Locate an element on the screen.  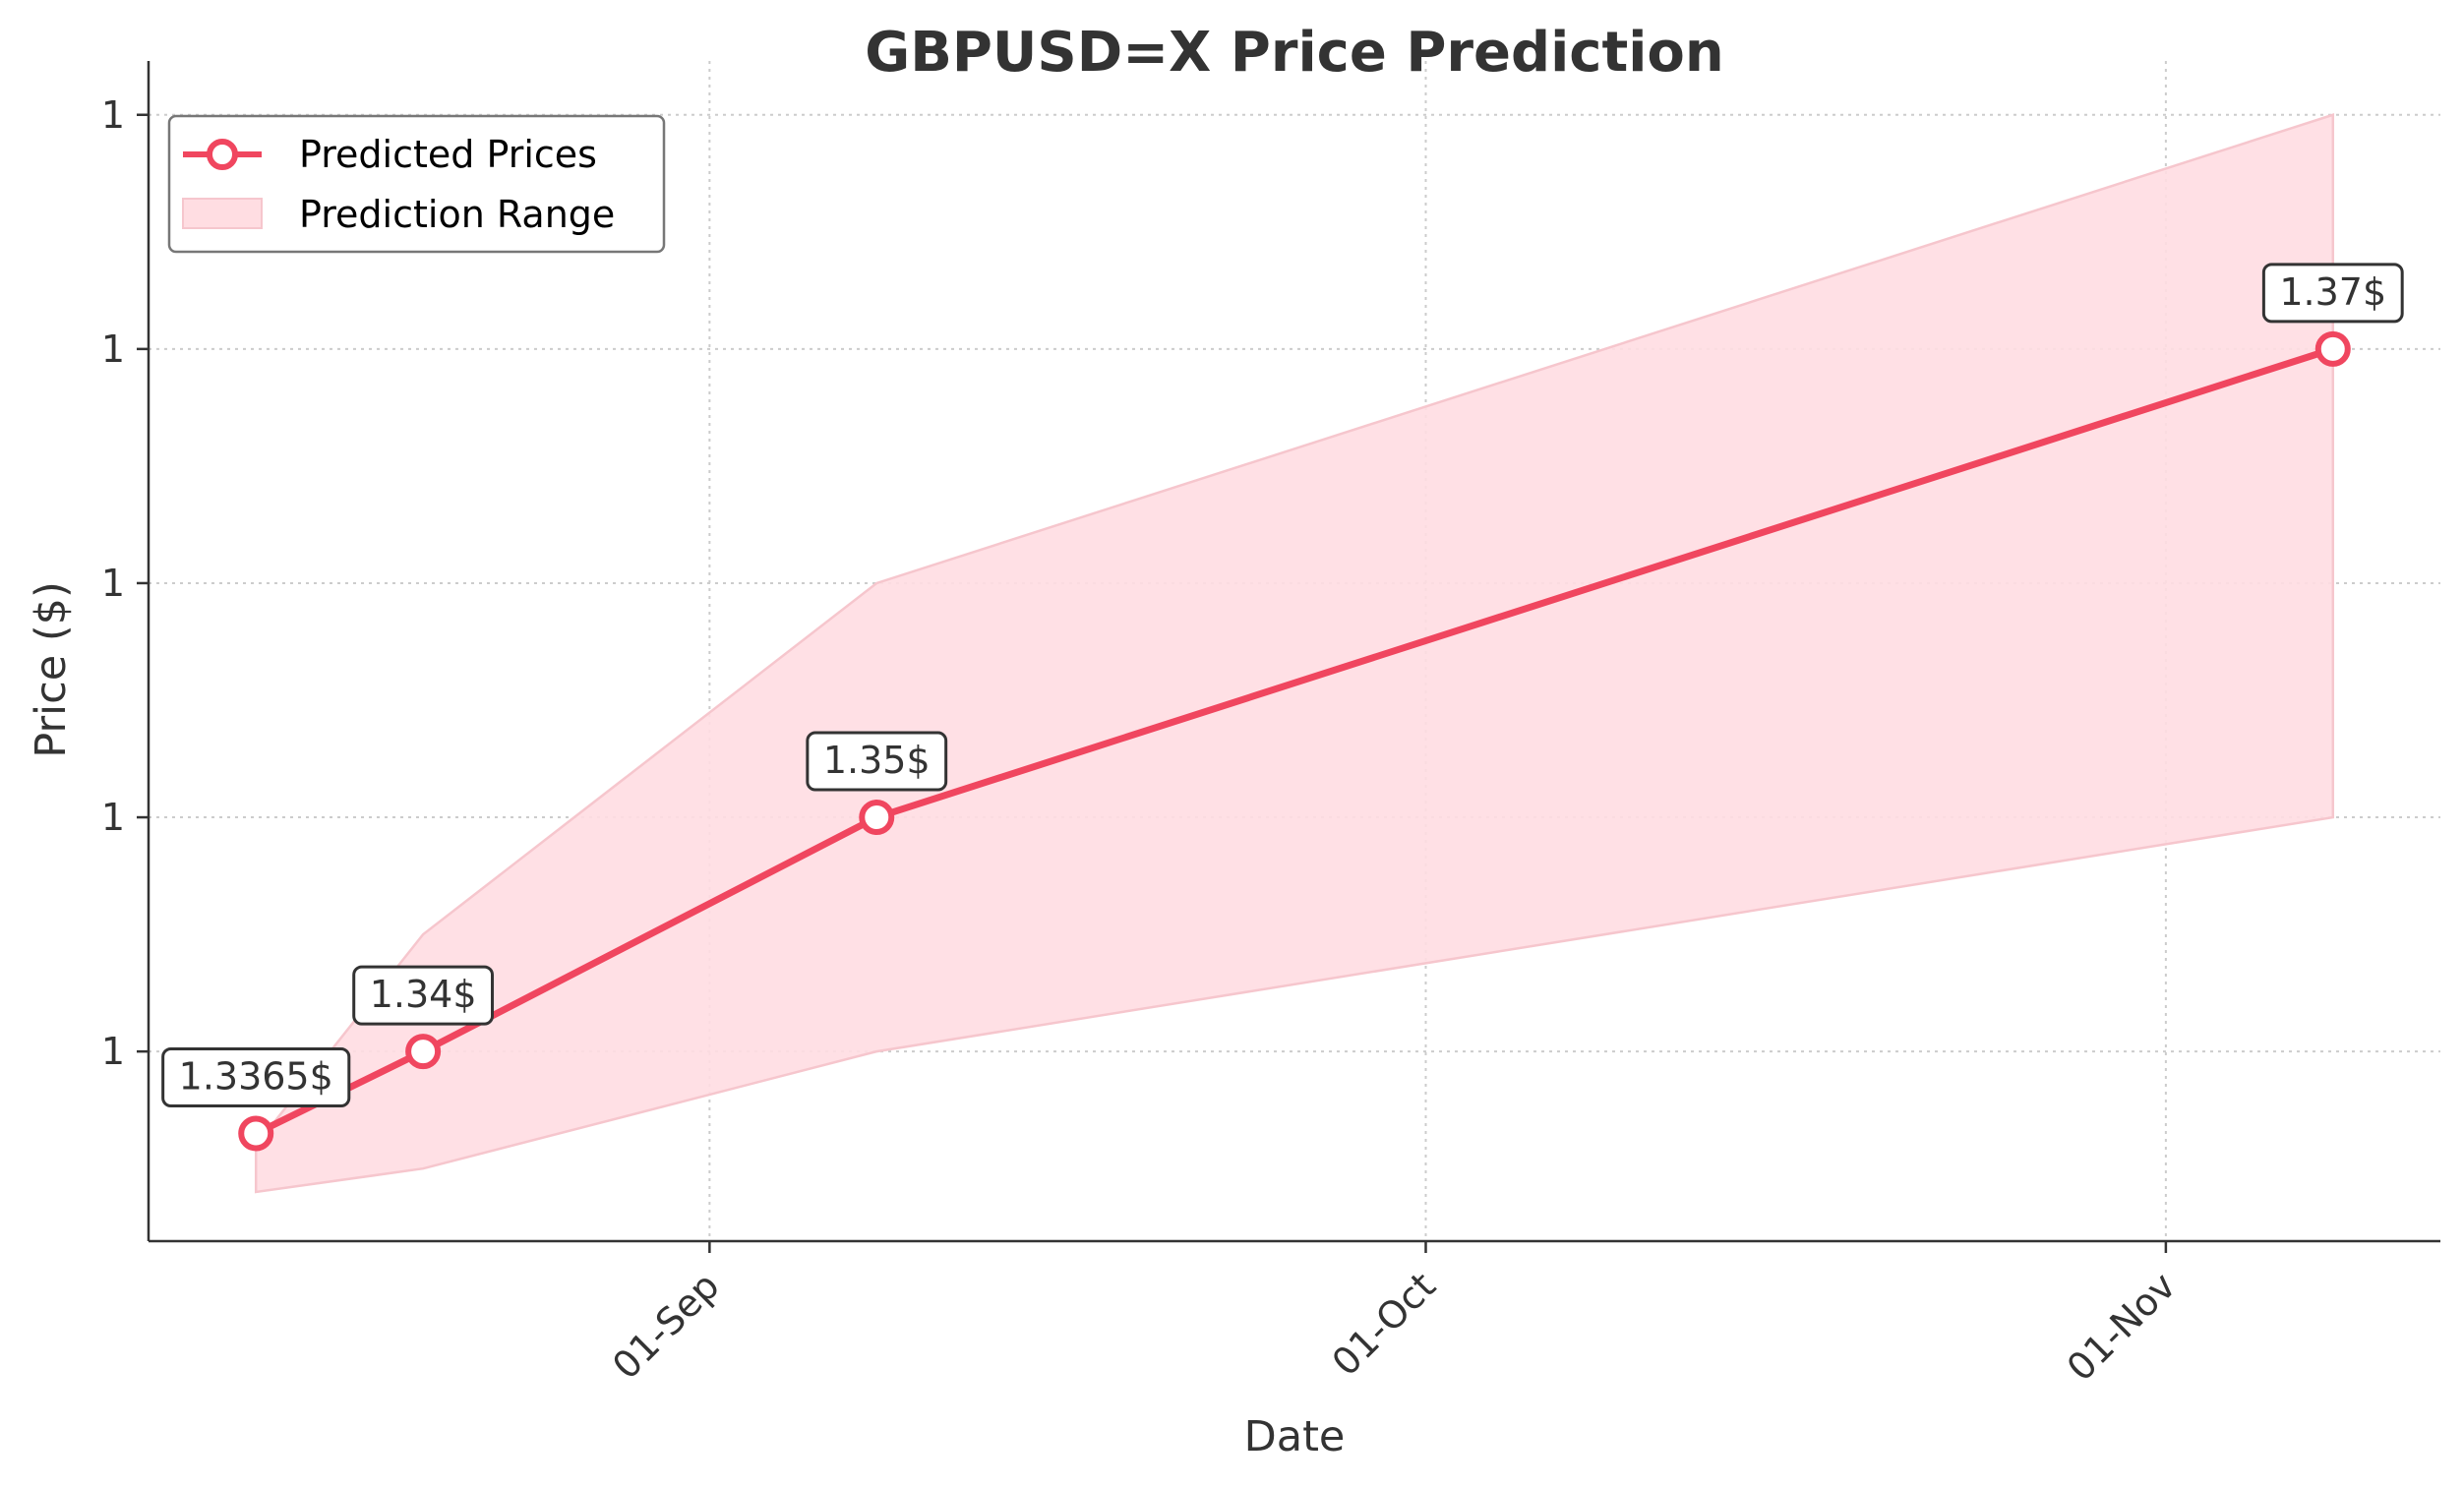
data-label-text: 1.35$ is located at coordinates (877, 760).